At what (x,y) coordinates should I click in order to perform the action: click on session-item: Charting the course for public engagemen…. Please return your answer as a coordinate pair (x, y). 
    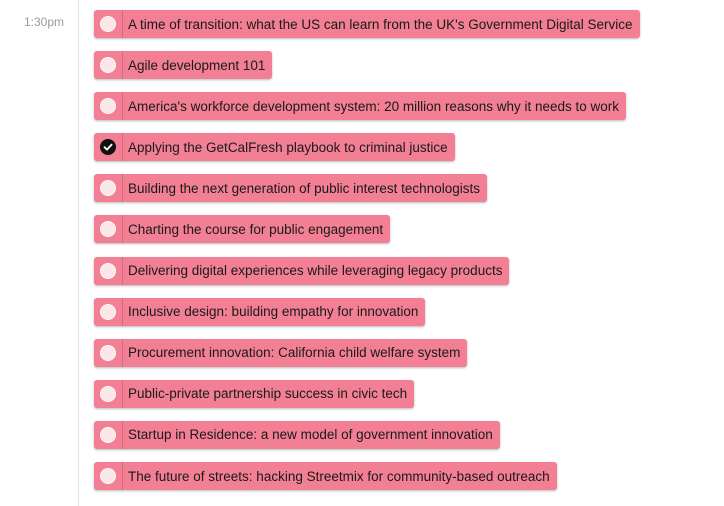
    Looking at the image, I should click on (242, 229).